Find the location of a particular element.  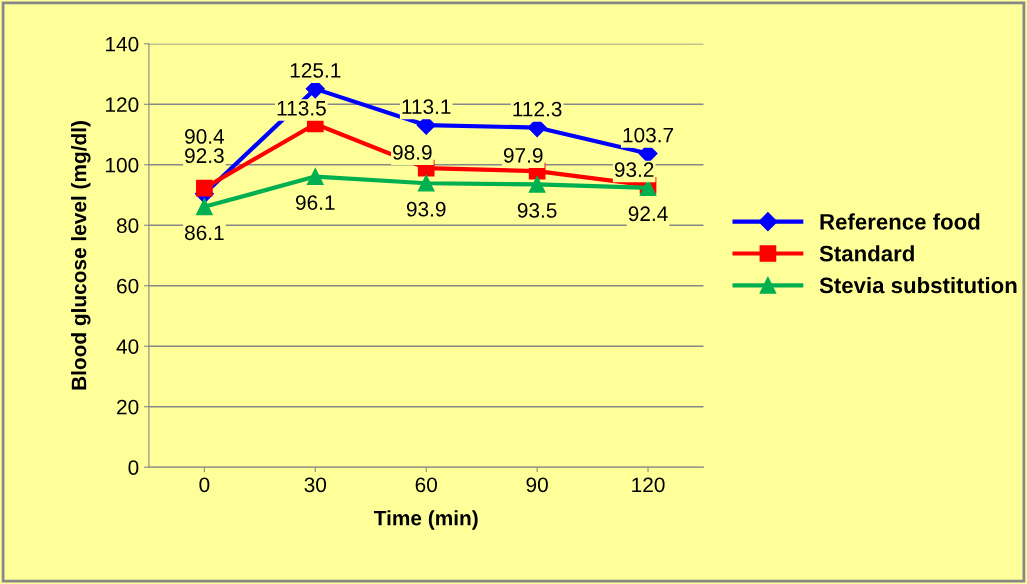

data-label: 90.4 is located at coordinates (205, 136).